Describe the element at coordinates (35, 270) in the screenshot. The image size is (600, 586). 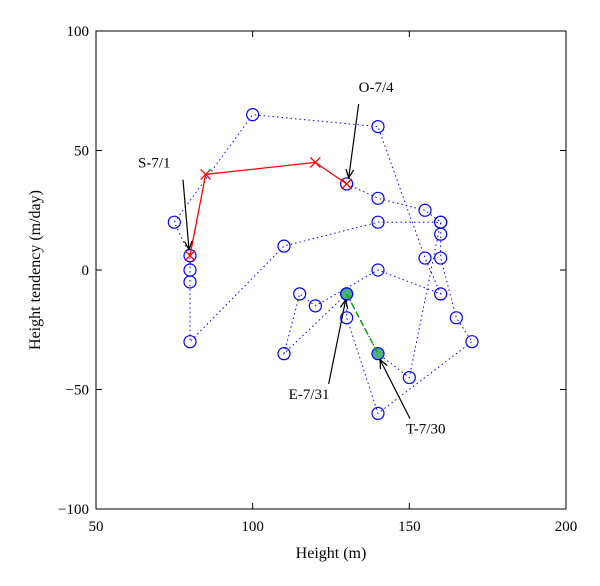
I see `y-axis-title: Height tendency (m/day)` at that location.